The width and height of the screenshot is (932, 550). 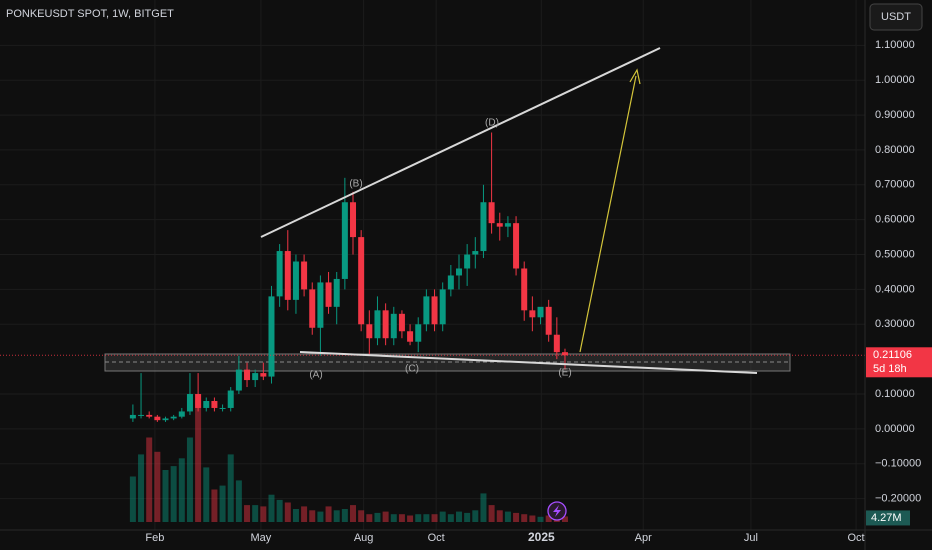 What do you see at coordinates (557, 511) in the screenshot?
I see `lightning` at bounding box center [557, 511].